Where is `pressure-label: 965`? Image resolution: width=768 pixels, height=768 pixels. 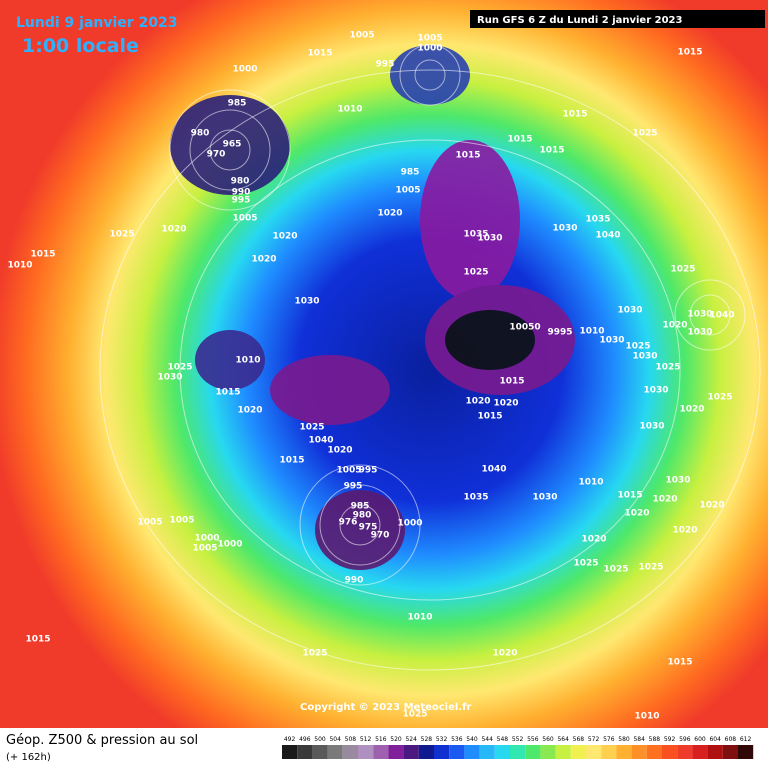
pressure-label: 965 is located at coordinates (232, 145).